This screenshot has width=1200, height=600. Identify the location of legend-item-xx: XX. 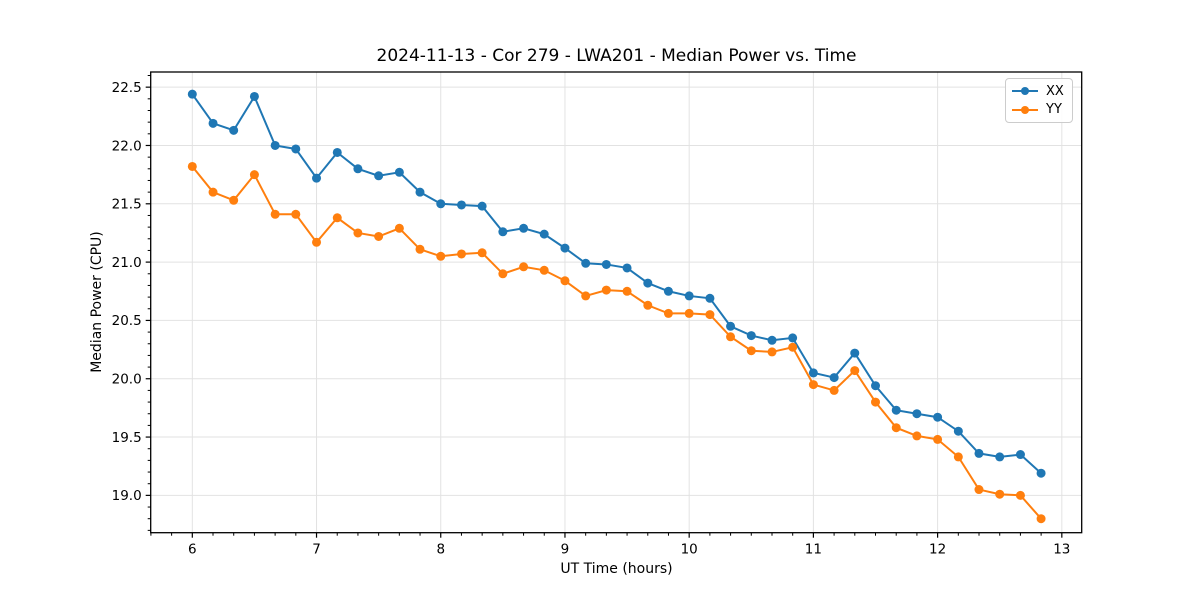
(1039, 91).